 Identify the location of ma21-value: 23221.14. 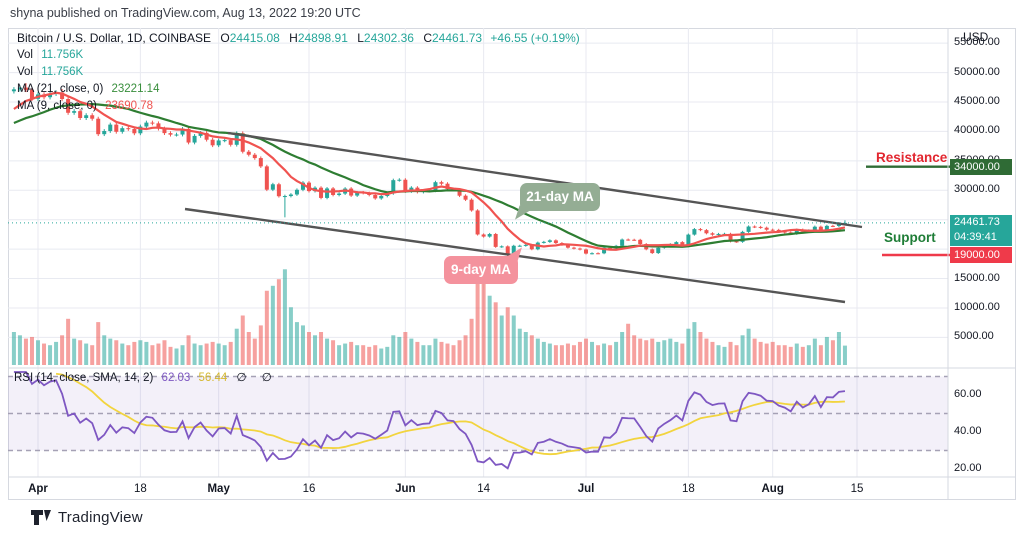
(135, 89).